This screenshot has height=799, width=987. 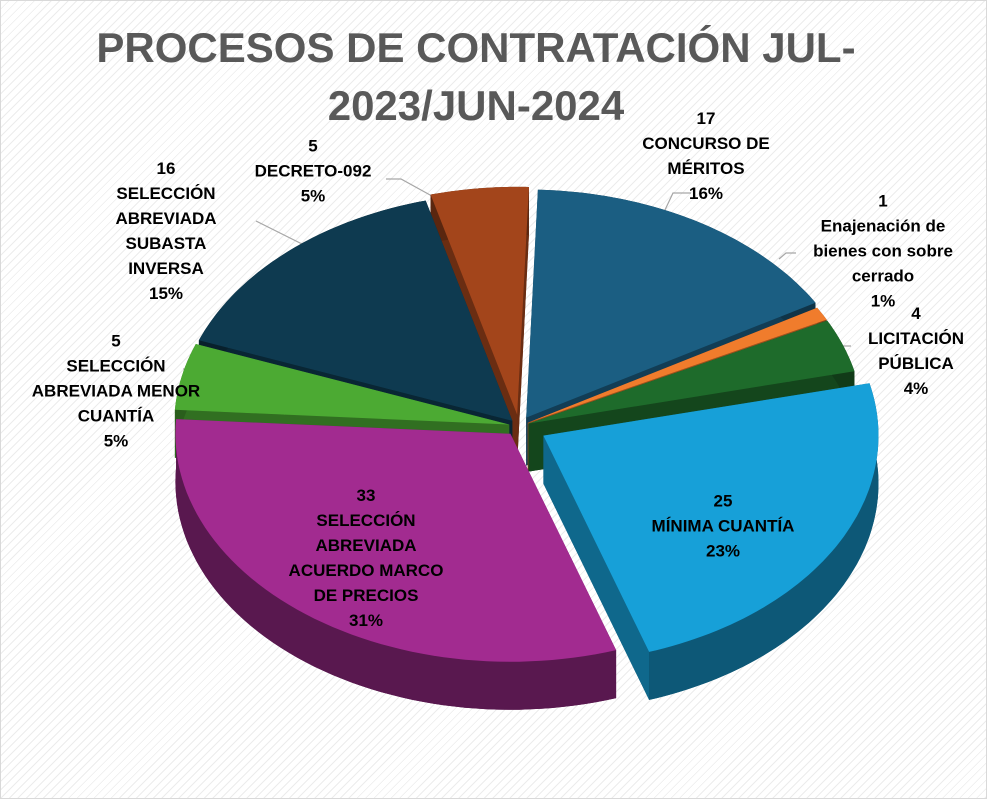 I want to click on data-label: 17 CONCURSO DE MÉRITOS 16%, so click(x=706, y=156).